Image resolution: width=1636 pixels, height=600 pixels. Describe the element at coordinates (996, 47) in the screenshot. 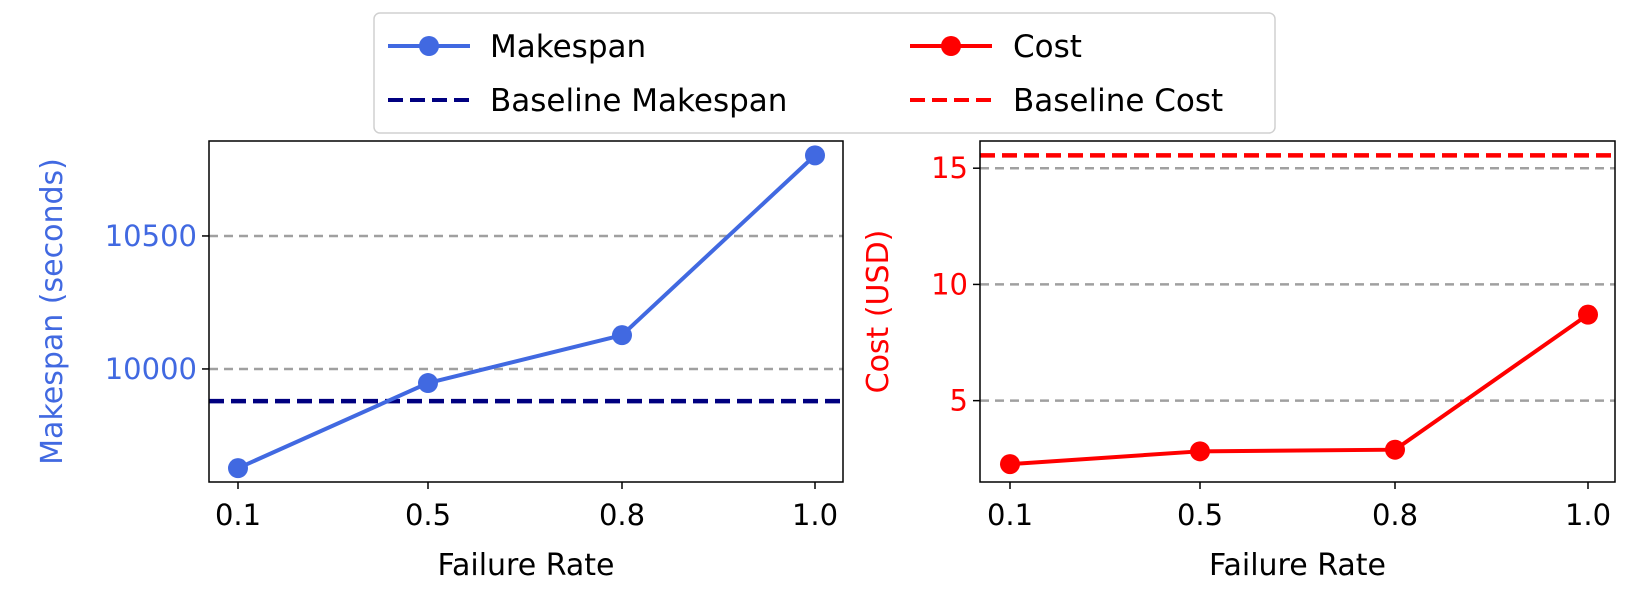

I see `legend-entry-cost: Cost` at that location.